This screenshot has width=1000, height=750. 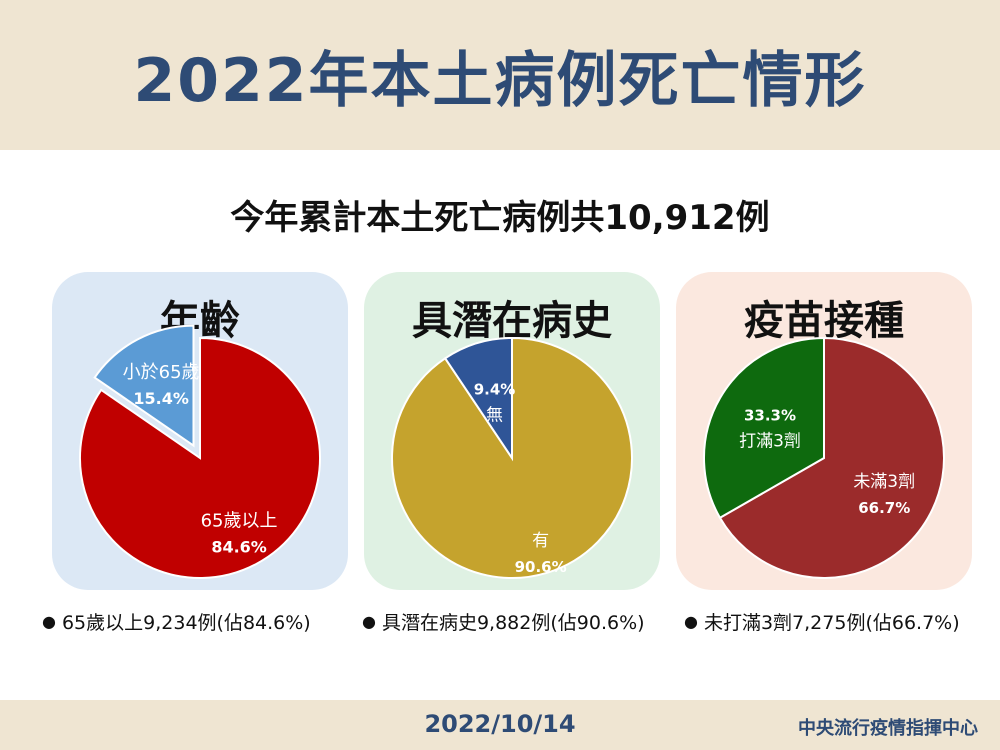 I want to click on report-date: 2022/10/14, so click(x=500, y=724).